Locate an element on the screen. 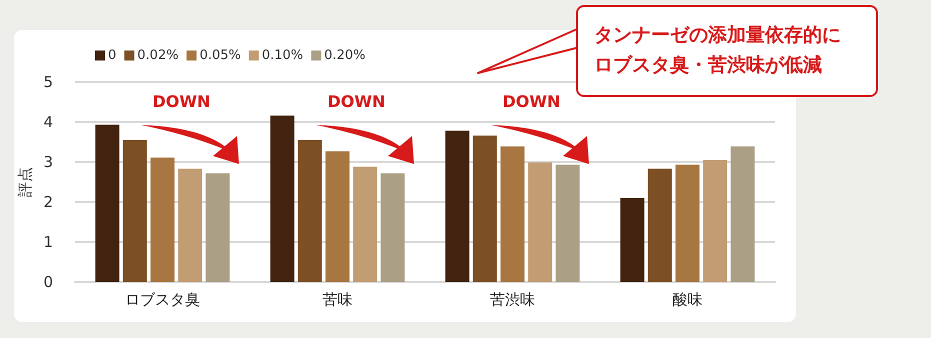  x-tick-label: ロブスタ臭 is located at coordinates (162, 299).